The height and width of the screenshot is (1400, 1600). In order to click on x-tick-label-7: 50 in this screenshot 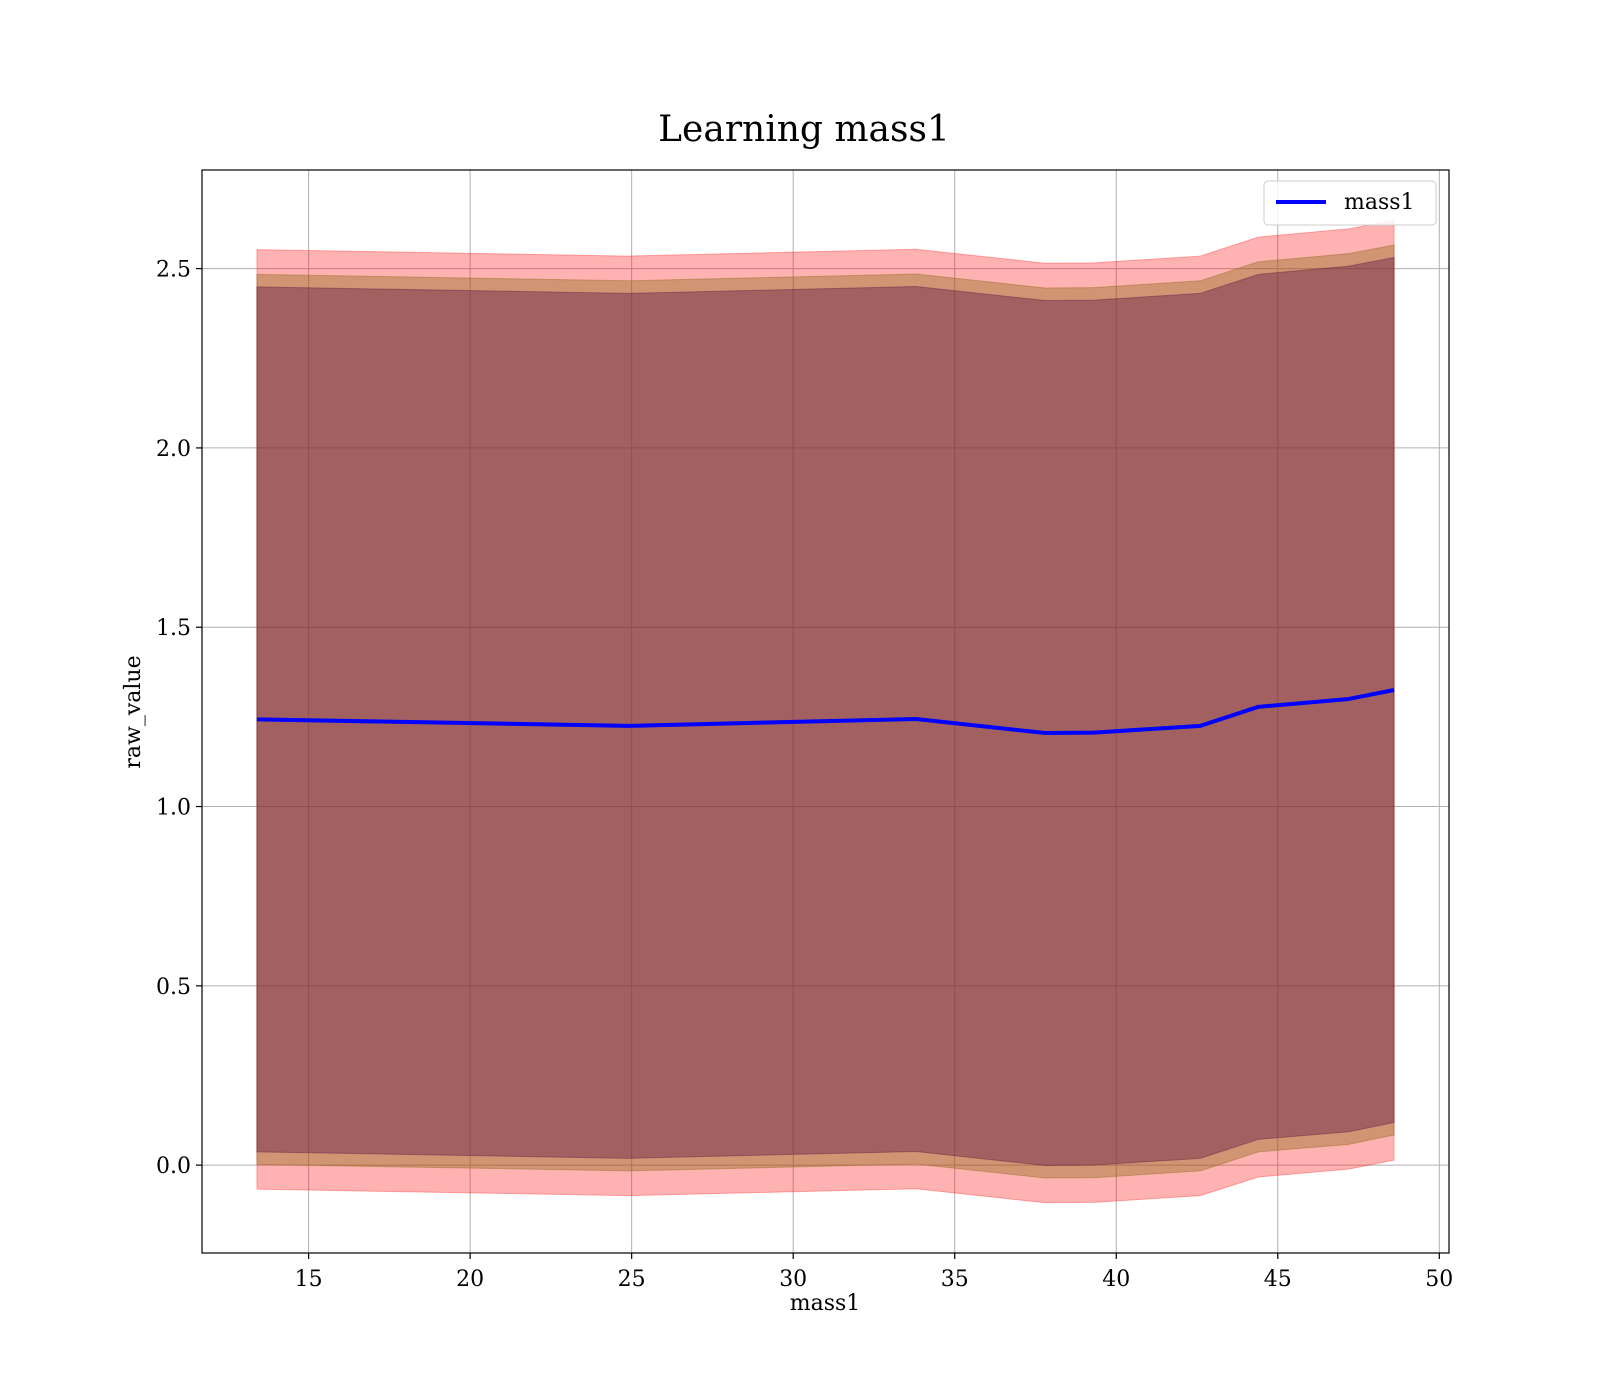, I will do `click(1439, 1279)`.